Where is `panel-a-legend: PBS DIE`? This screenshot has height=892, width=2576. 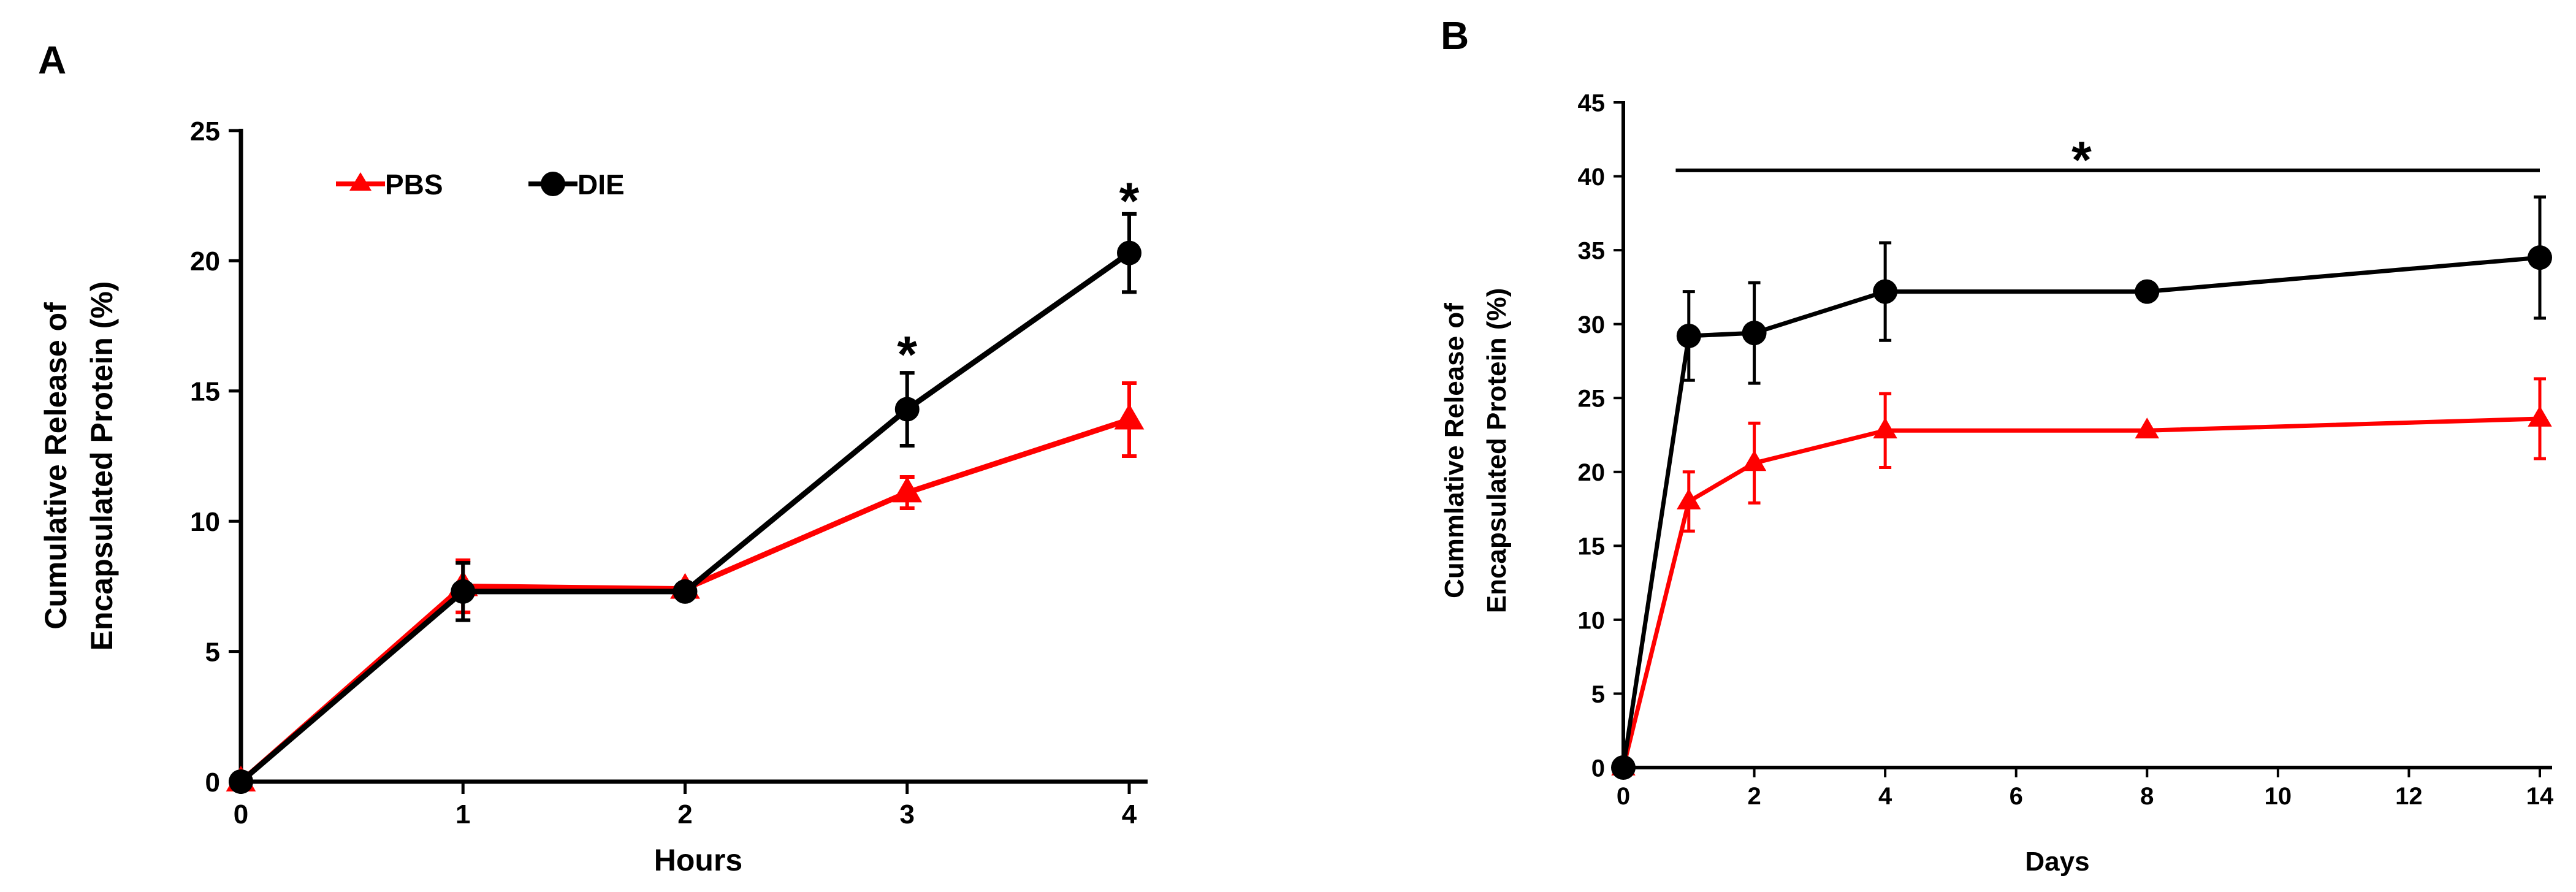 panel-a-legend: PBS DIE is located at coordinates (480, 185).